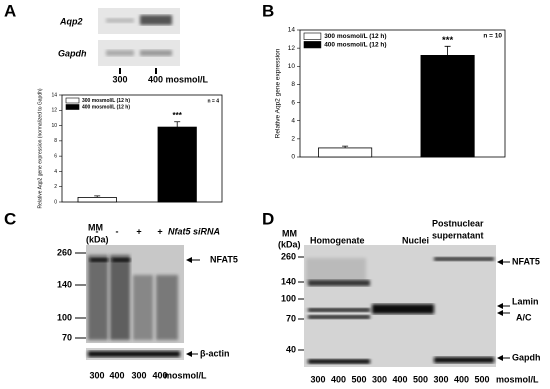  Describe the element at coordinates (71, 21) in the screenshot. I see `row-label: Aqp2` at that location.